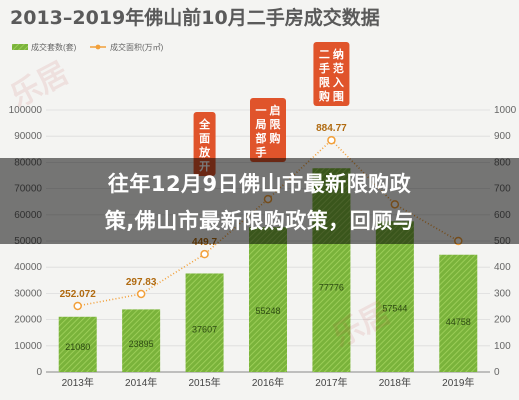 Image resolution: width=519 pixels, height=400 pixels. Describe the element at coordinates (458, 382) in the screenshot. I see `x-tick-label: 2019年` at that location.